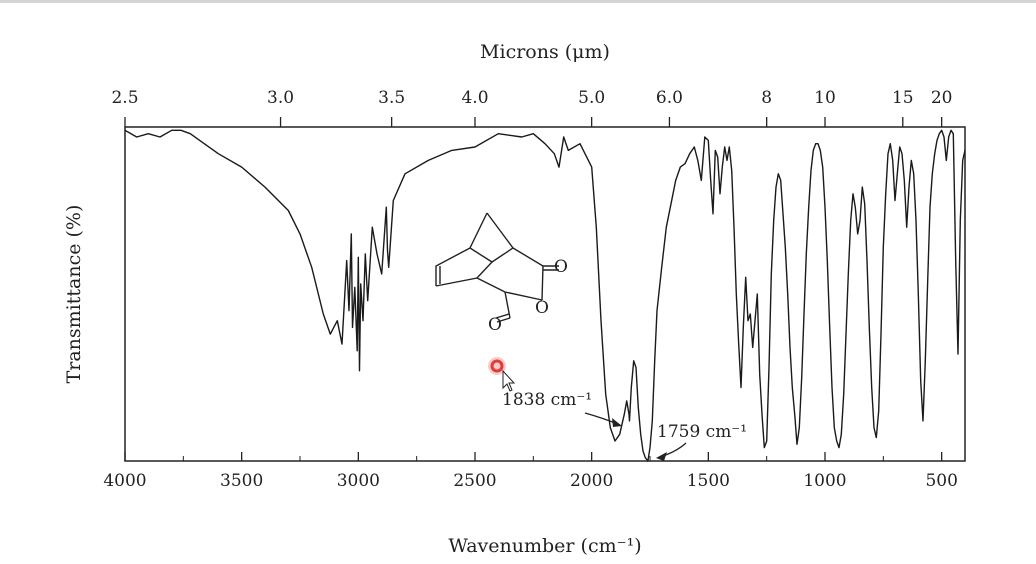 This screenshot has height=564, width=1036. I want to click on molecule-oxygen-bottom: O, so click(495, 325).